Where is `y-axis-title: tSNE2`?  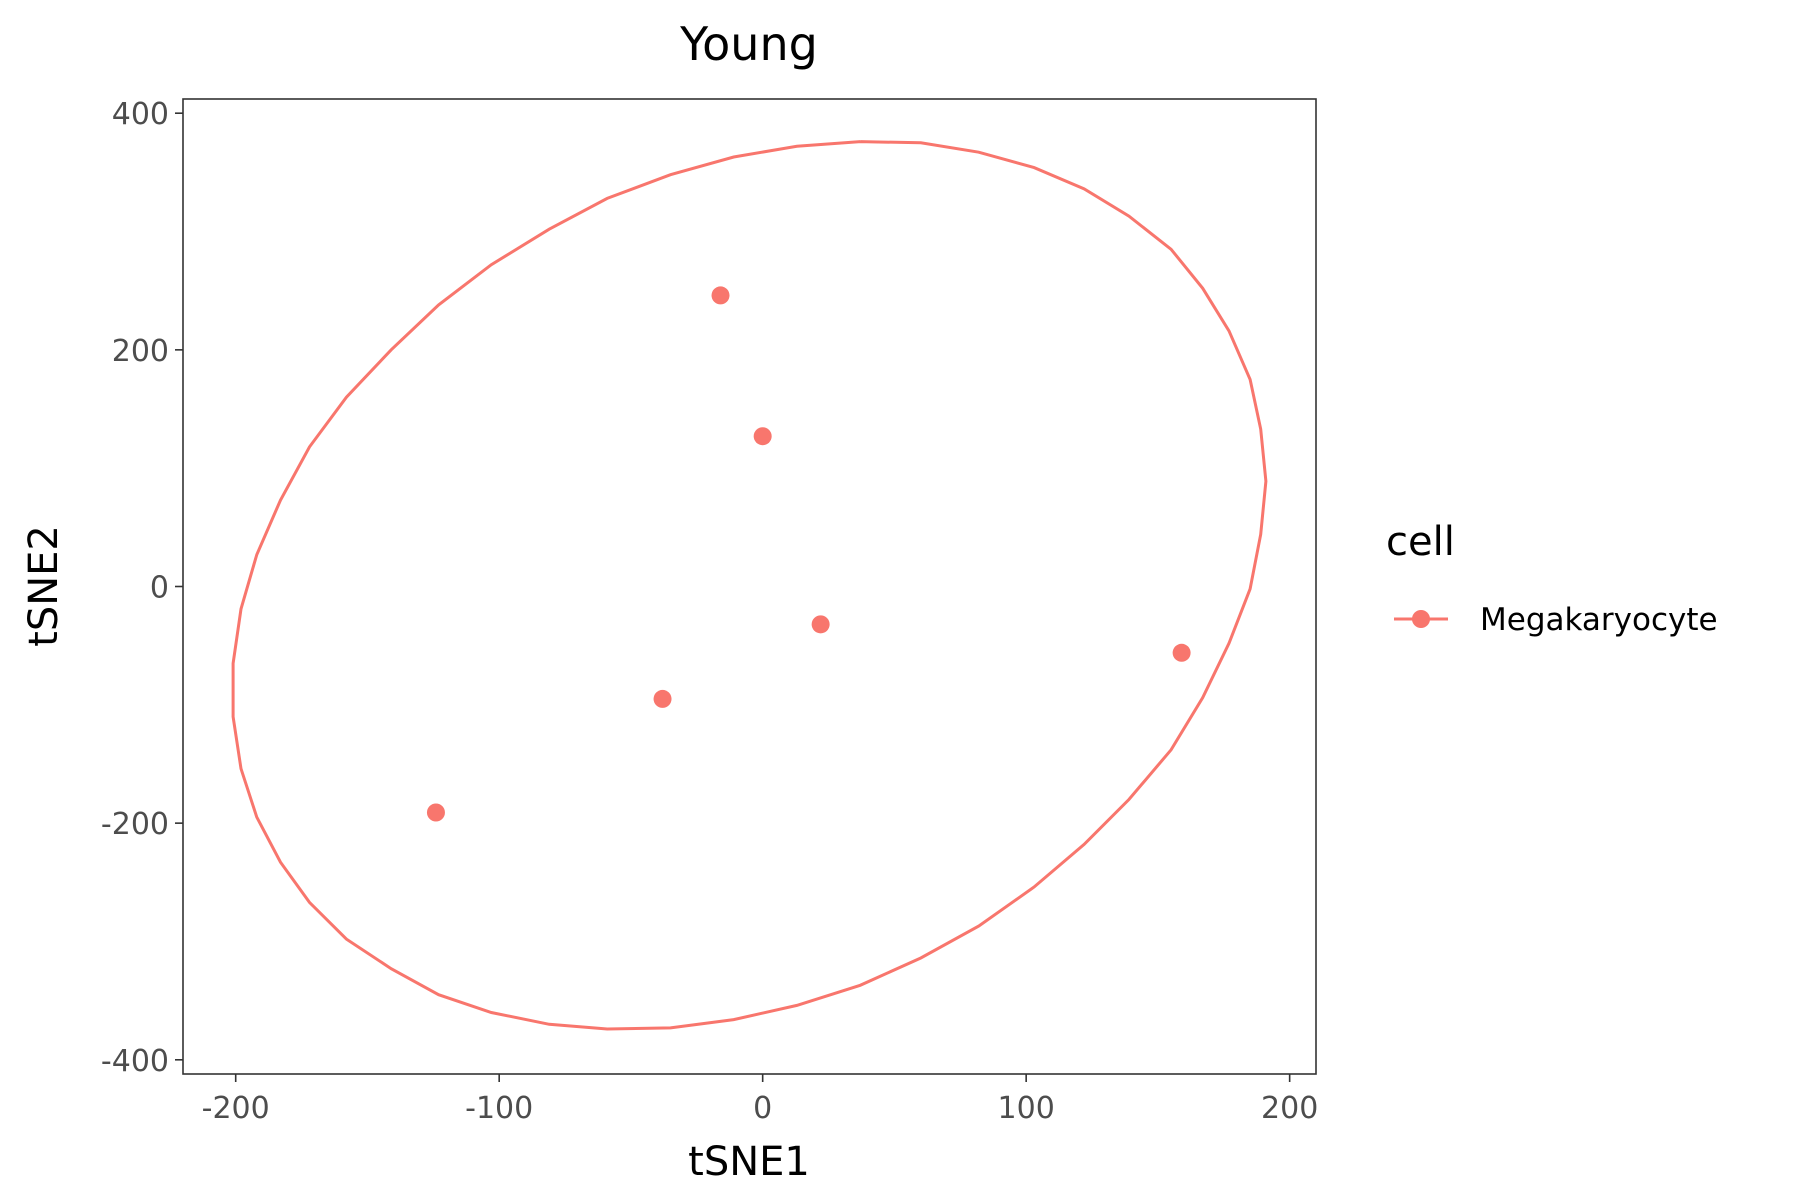
y-axis-title: tSNE2 is located at coordinates (44, 586).